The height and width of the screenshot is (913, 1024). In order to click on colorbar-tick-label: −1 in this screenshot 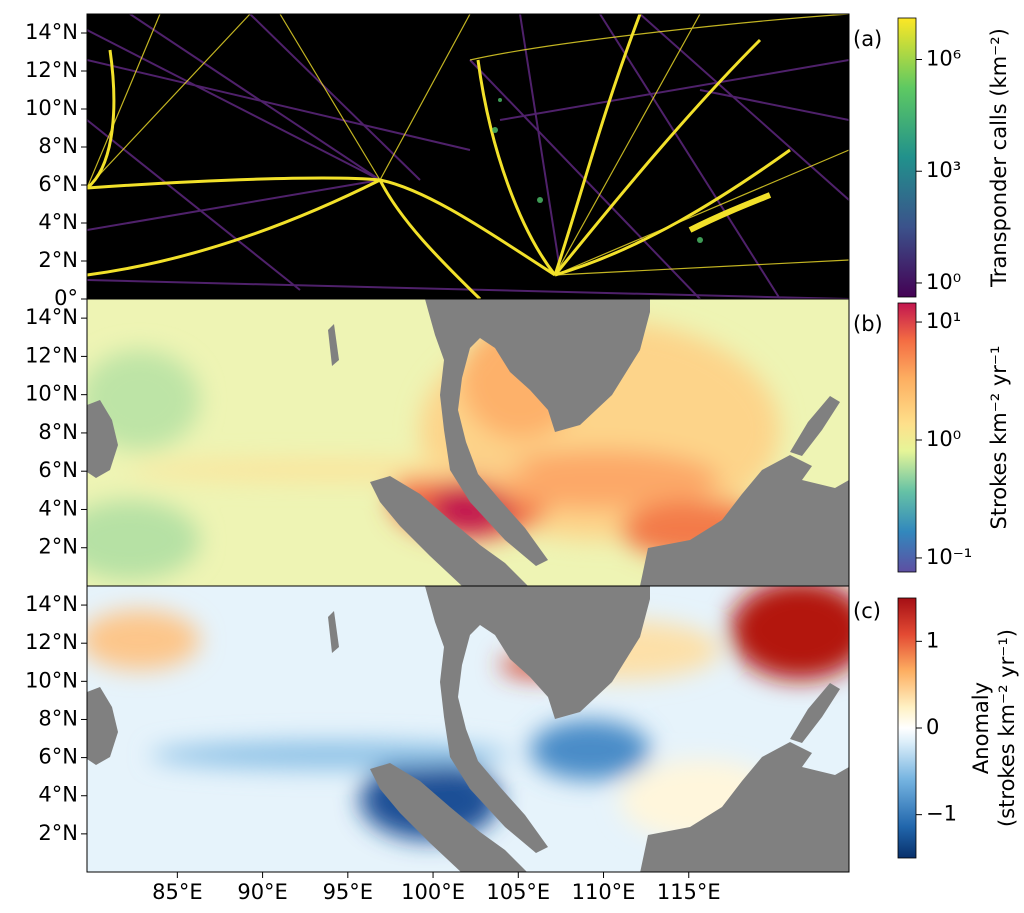, I will do `click(941, 814)`.